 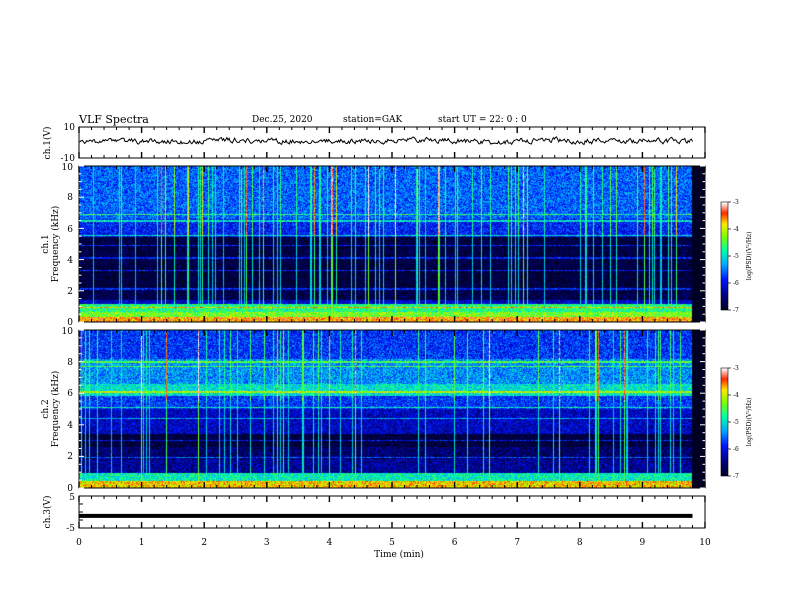 I want to click on time-axis-tick-labels: 0 1 2 3 4 5 6 7 8 9 10, so click(x=393, y=543).